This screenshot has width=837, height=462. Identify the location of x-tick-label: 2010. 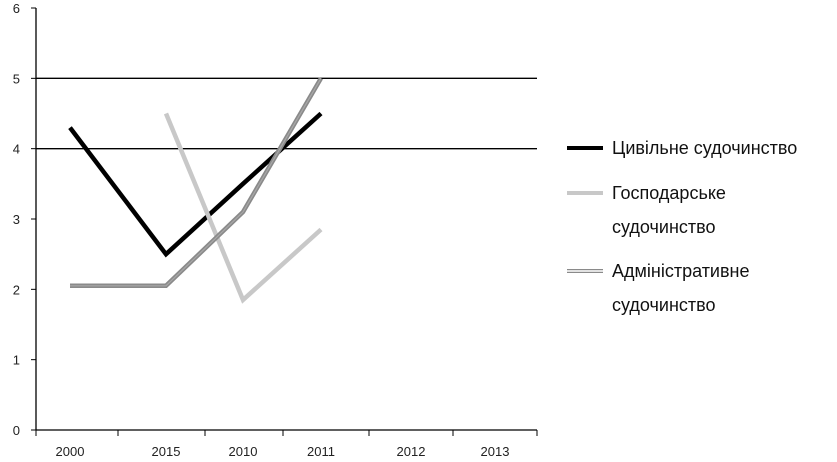
(243, 451).